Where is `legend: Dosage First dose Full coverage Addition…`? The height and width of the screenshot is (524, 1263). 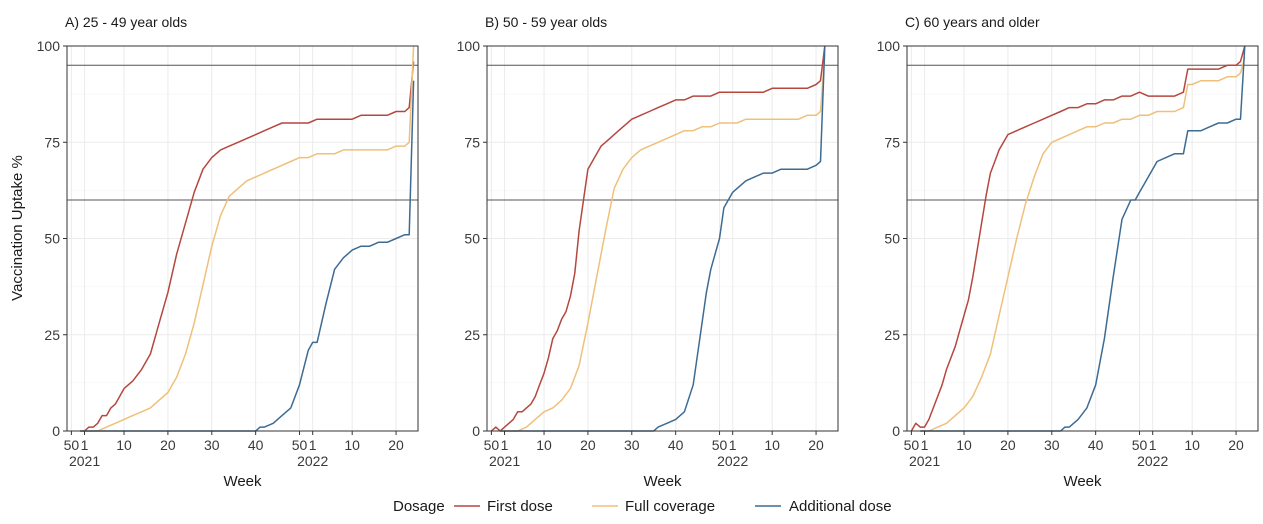 legend: Dosage First dose Full coverage Addition… is located at coordinates (642, 506).